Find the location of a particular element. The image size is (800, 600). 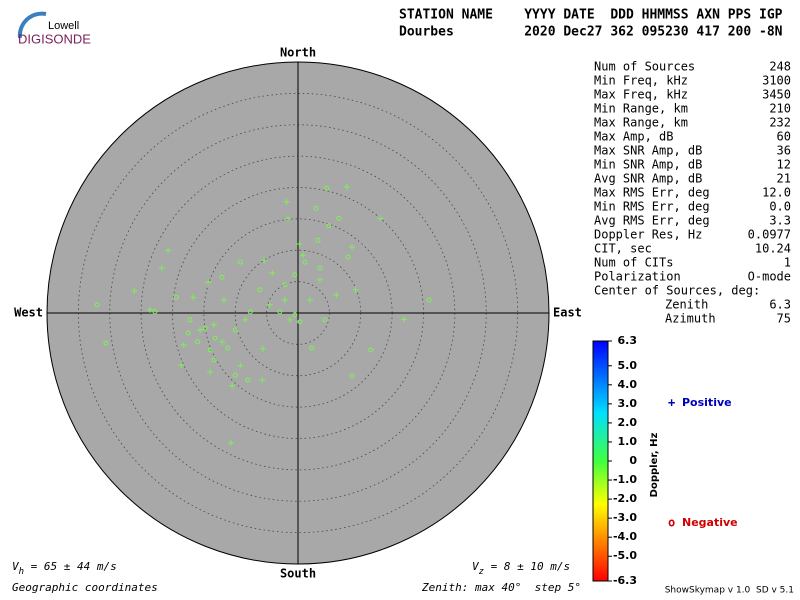

stat-value: 232 is located at coordinates (780, 123).